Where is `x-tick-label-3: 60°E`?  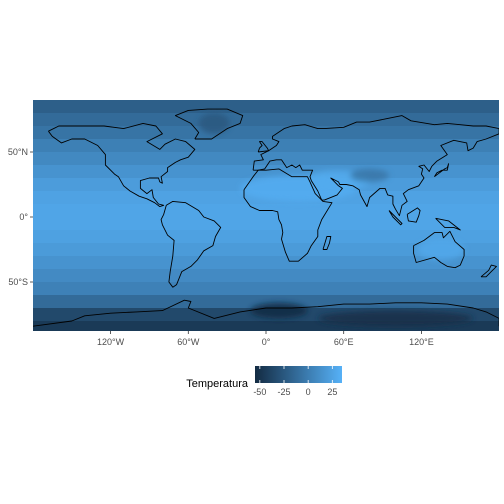
x-tick-label-3: 60°E is located at coordinates (344, 342).